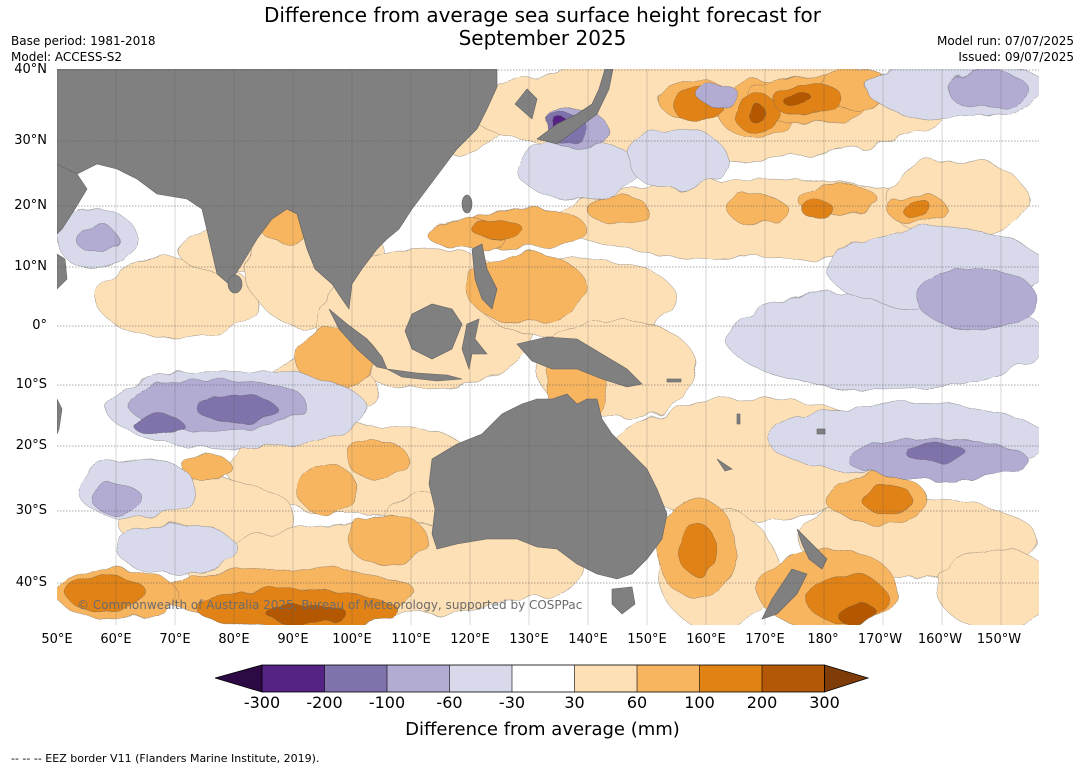  What do you see at coordinates (738, 419) in the screenshot?
I see `vanuatu` at bounding box center [738, 419].